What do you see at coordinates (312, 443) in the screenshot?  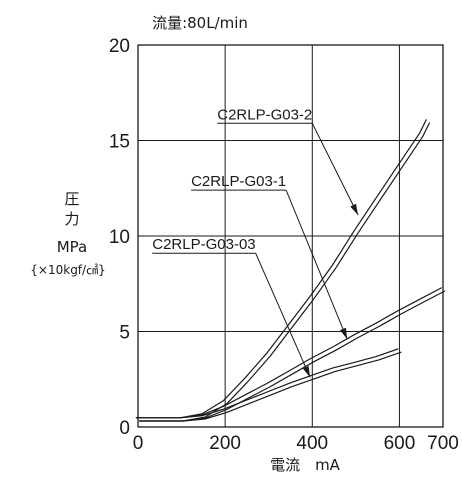 I see `x-tick-label: 400` at bounding box center [312, 443].